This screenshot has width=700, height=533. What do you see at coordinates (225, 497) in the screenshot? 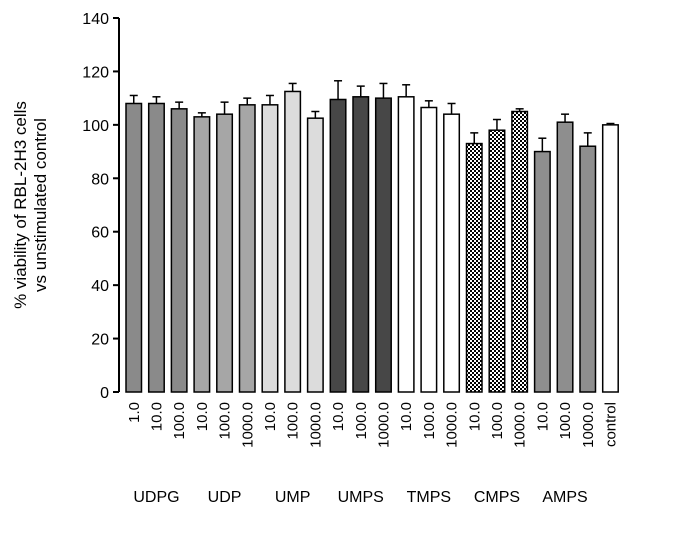
I see `group-label: UDP` at bounding box center [225, 497].